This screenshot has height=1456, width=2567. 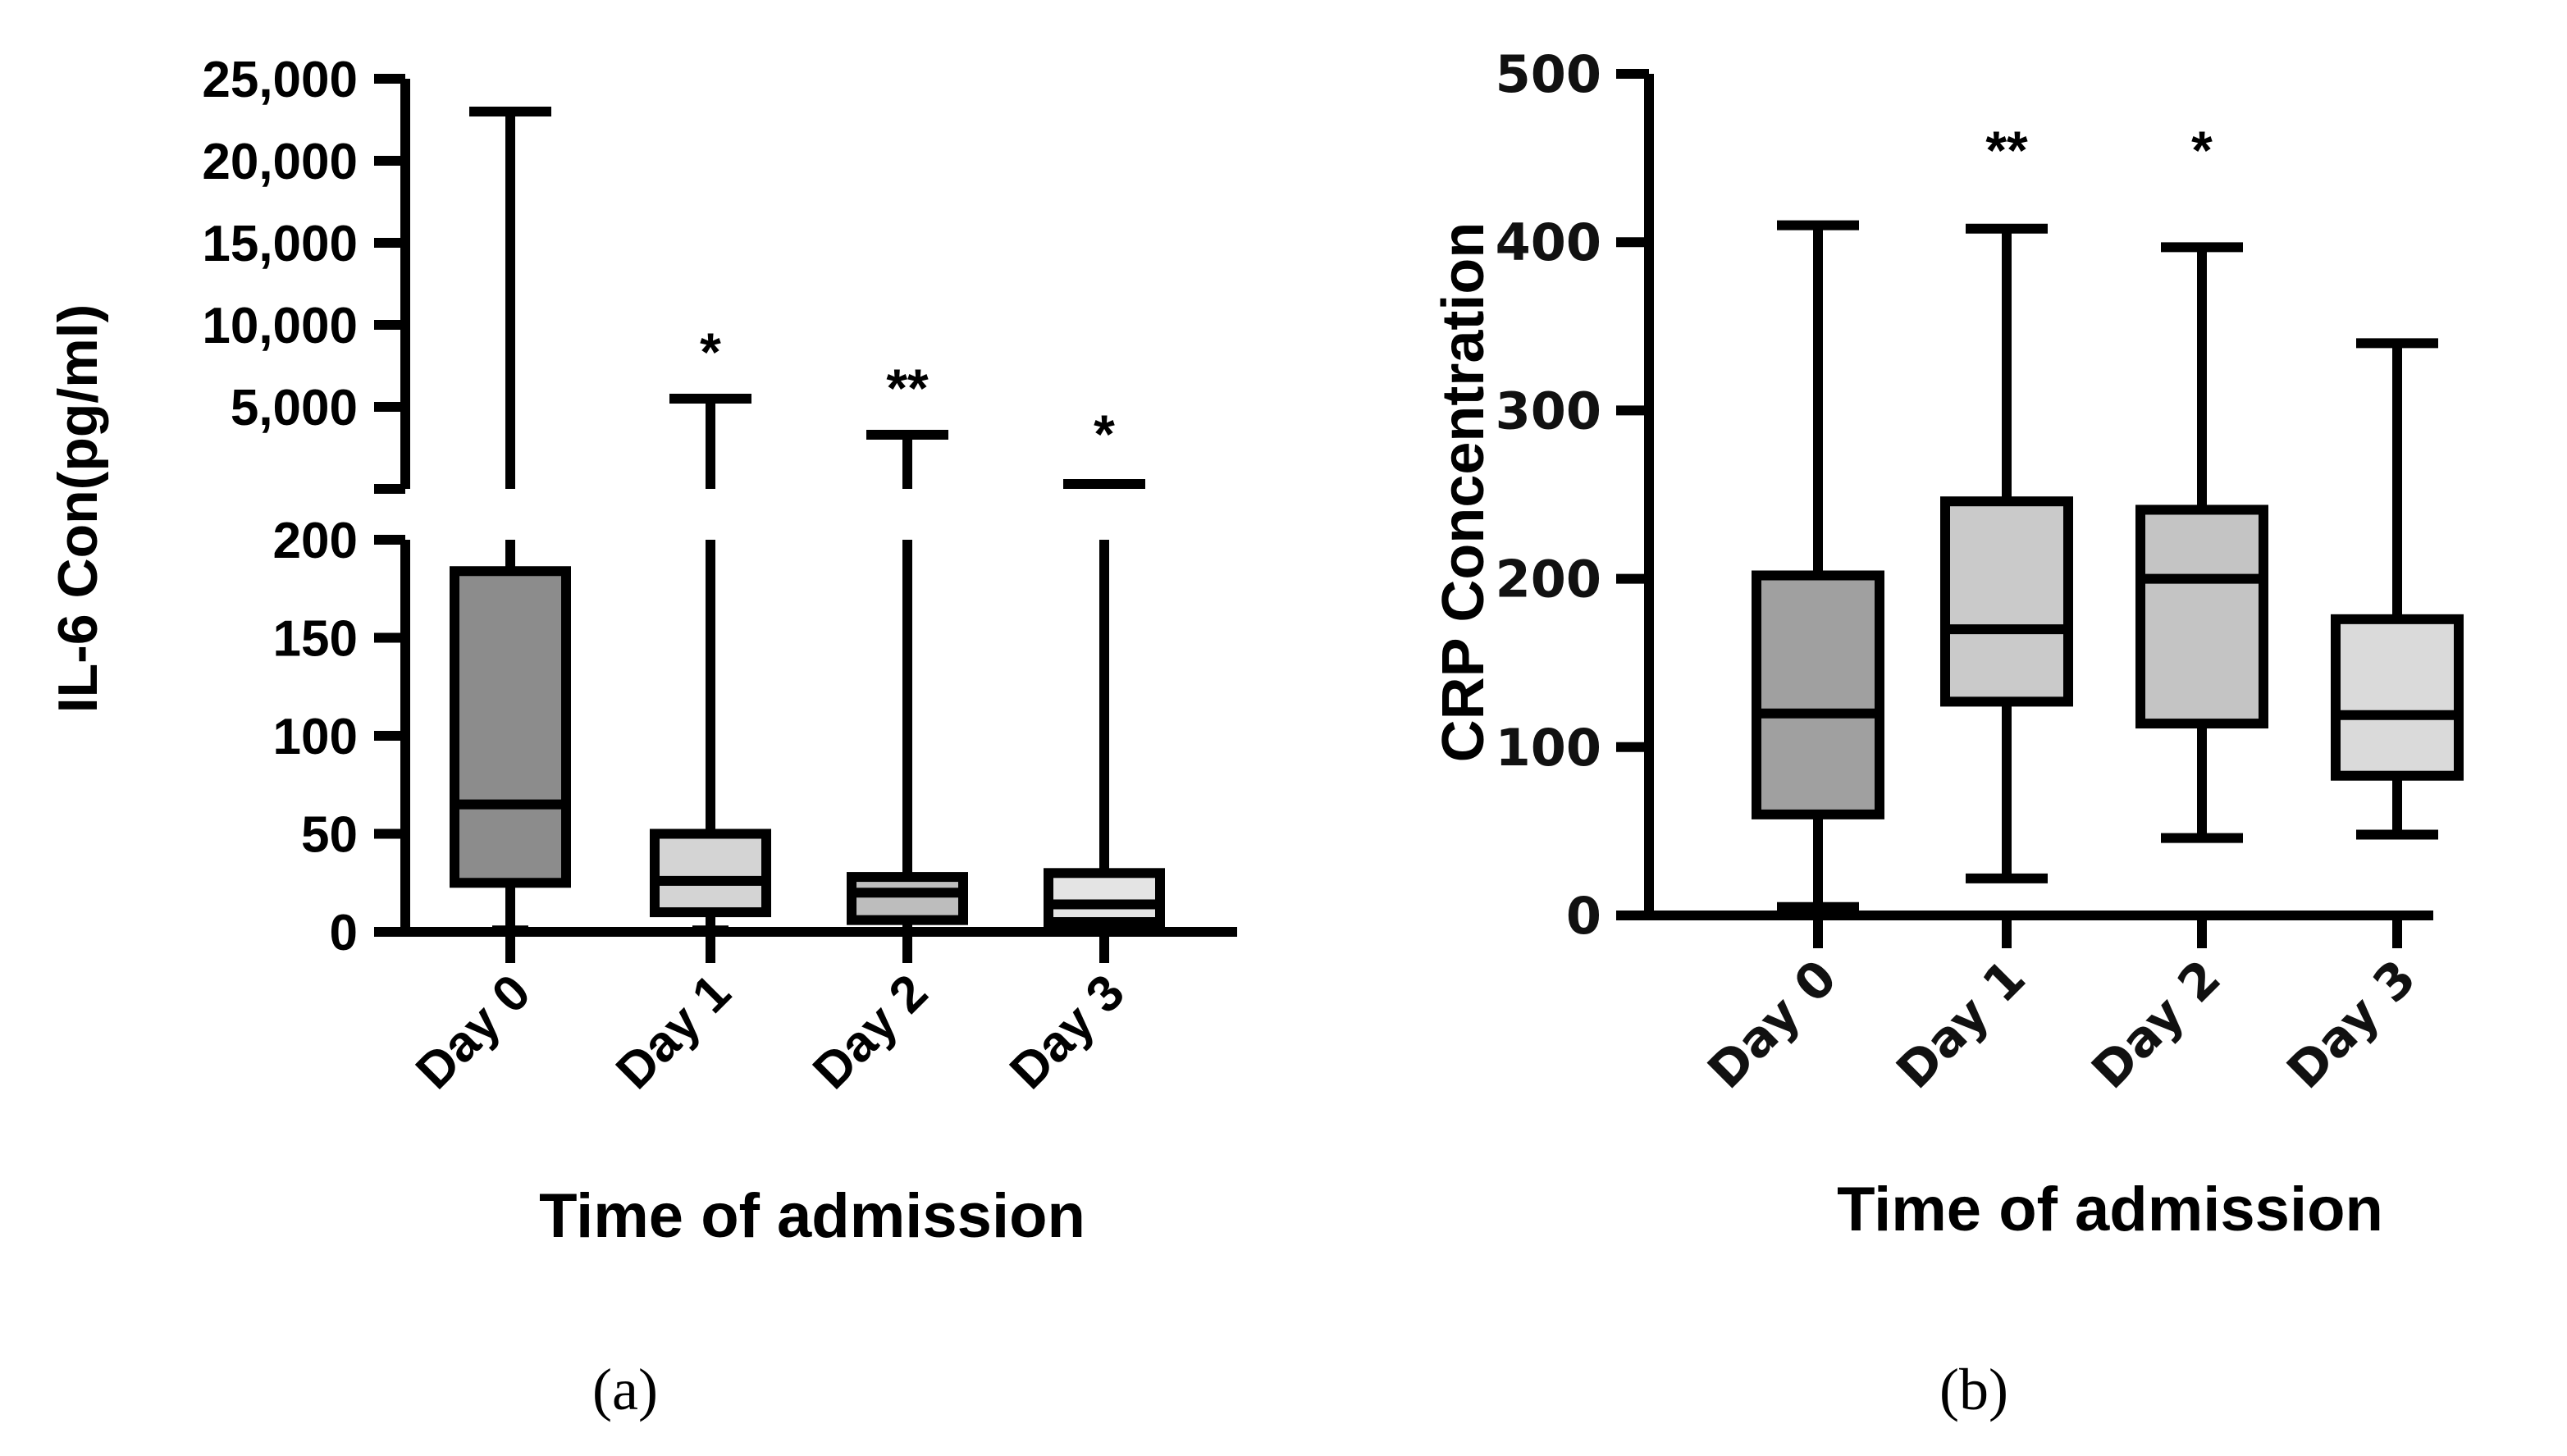 I want to click on y-tick-label-lower: 0, so click(x=344, y=933).